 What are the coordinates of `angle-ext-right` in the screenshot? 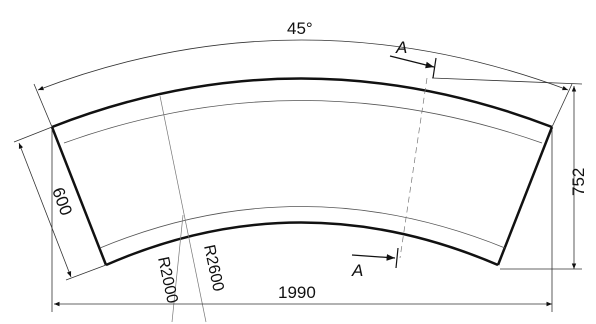 It's located at (562, 105).